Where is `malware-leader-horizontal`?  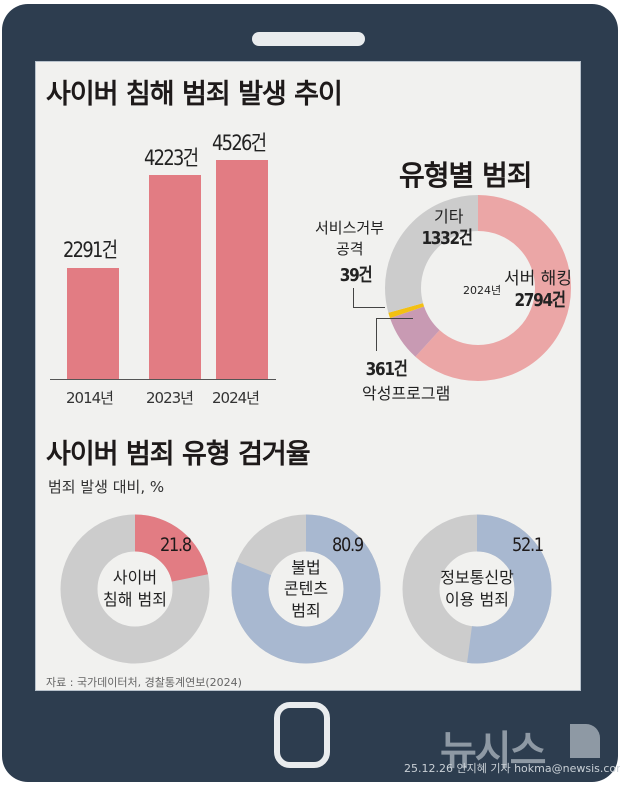
malware-leader-horizontal is located at coordinates (394, 318).